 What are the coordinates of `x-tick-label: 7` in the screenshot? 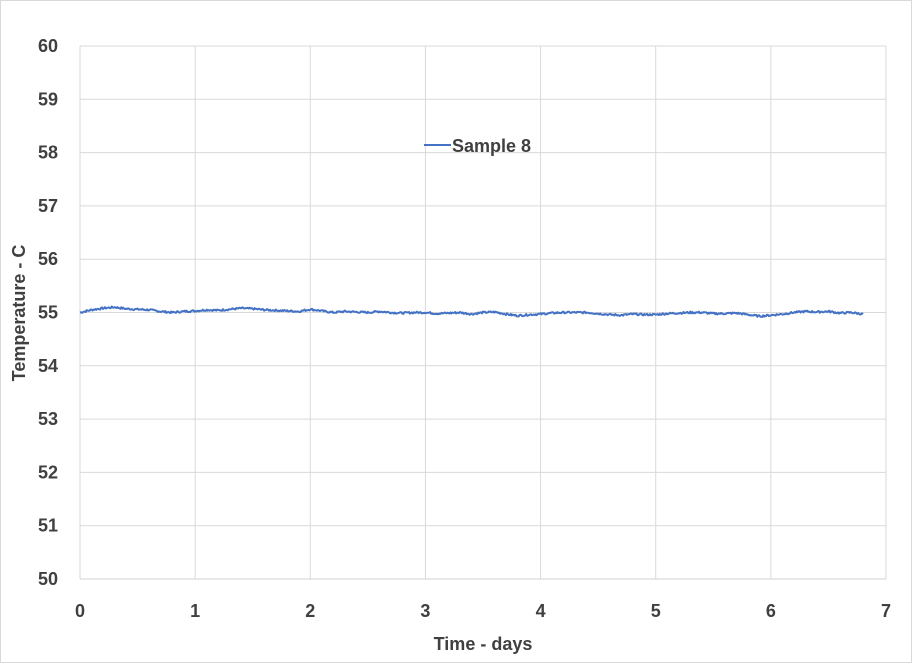 It's located at (886, 611).